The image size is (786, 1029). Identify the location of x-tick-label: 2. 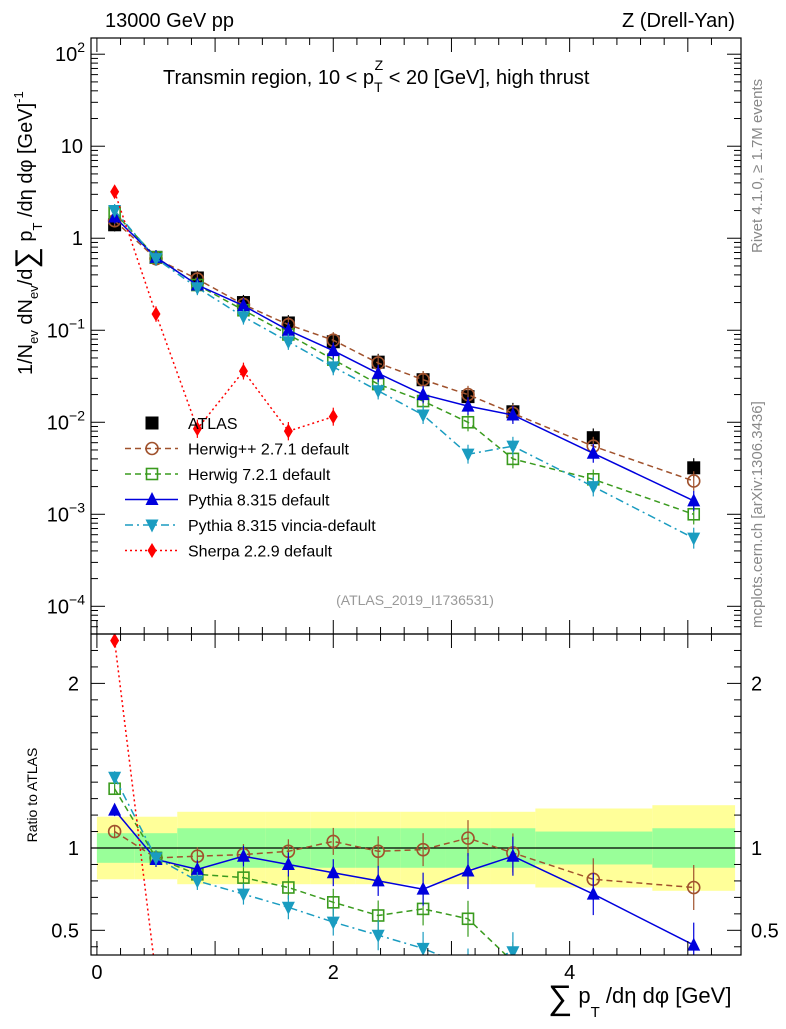
(333, 973).